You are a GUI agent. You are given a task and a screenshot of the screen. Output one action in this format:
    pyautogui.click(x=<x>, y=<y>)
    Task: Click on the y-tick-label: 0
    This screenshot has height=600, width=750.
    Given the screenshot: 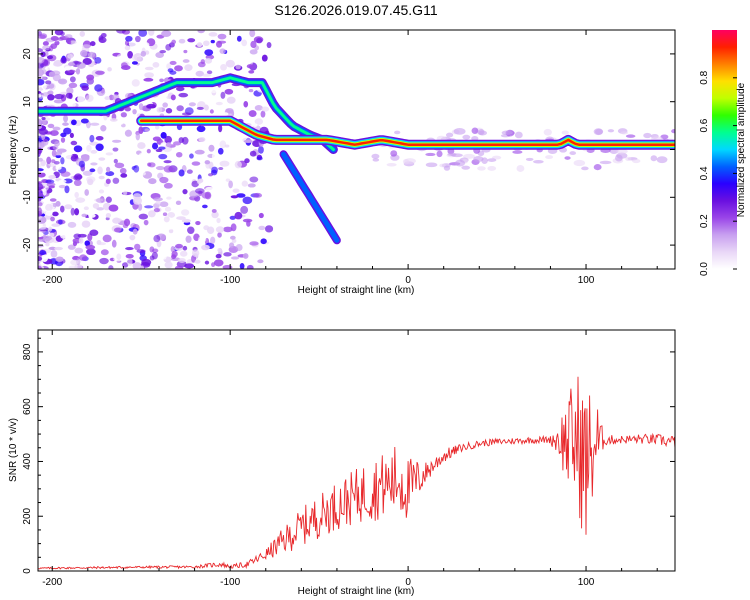 What is the action you would take?
    pyautogui.click(x=27, y=571)
    